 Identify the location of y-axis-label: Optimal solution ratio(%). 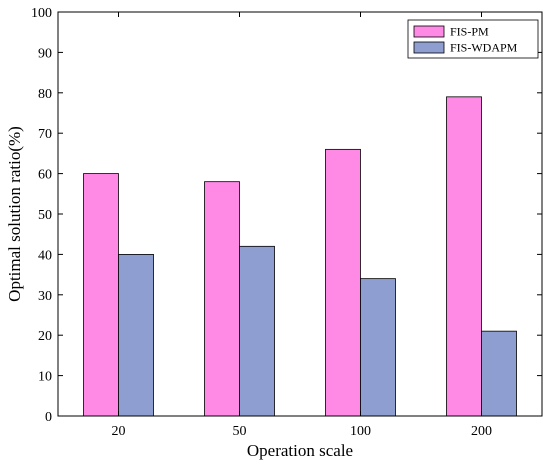
(14, 214).